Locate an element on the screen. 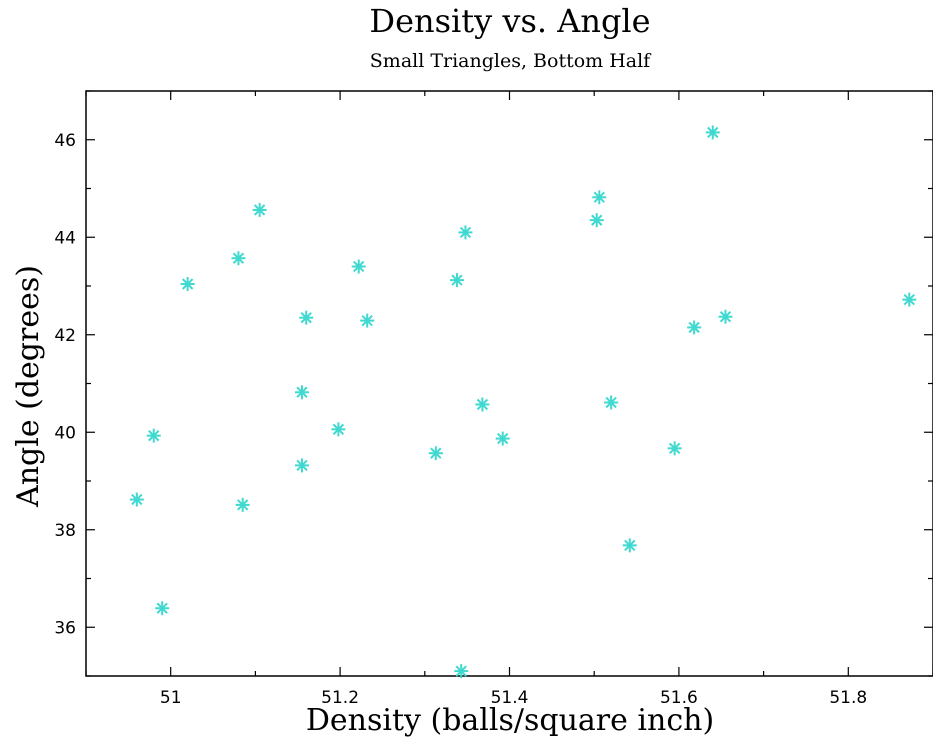 Image resolution: width=933 pixels, height=746 pixels. chart-title: Density vs. Angle is located at coordinates (509, 21).